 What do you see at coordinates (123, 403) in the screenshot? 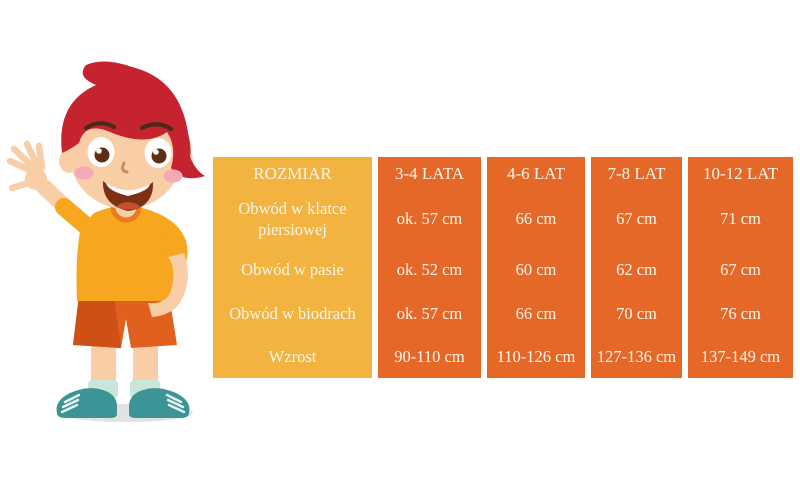
I see `boy-shoes` at bounding box center [123, 403].